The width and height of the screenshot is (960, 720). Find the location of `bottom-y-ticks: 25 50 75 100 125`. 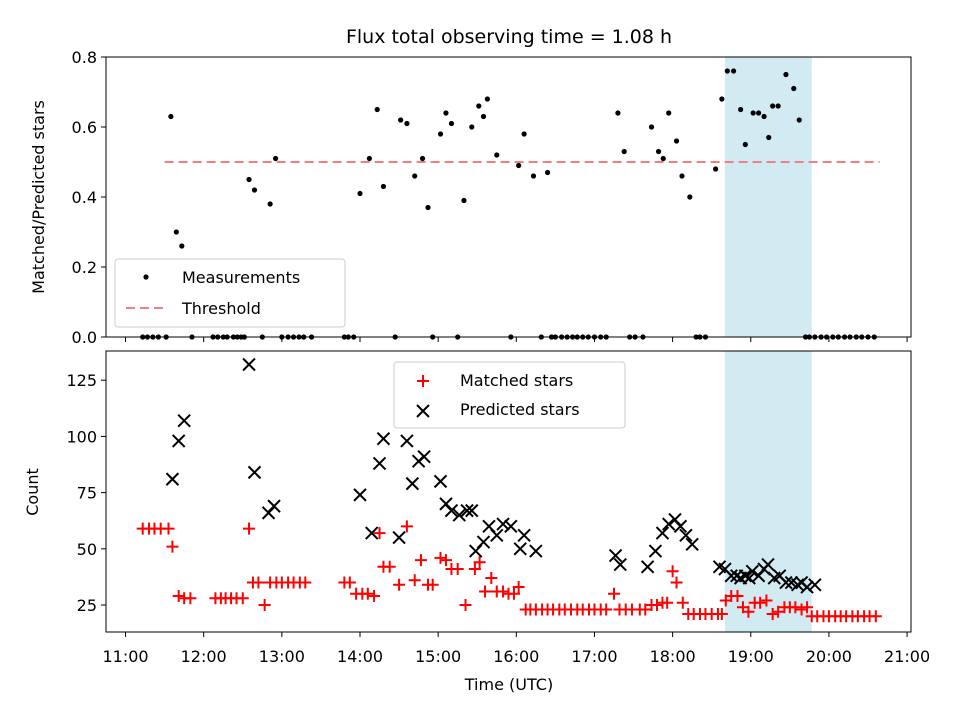

bottom-y-ticks: 25 50 75 100 125 is located at coordinates (86, 493).